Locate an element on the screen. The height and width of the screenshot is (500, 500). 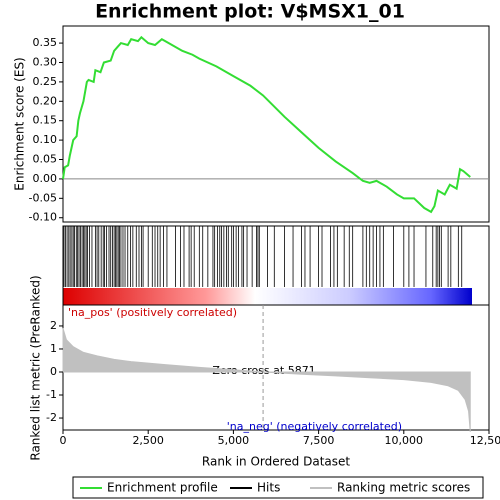
neg-label: 'na_neg' (negatively correlated) is located at coordinates (314, 426).